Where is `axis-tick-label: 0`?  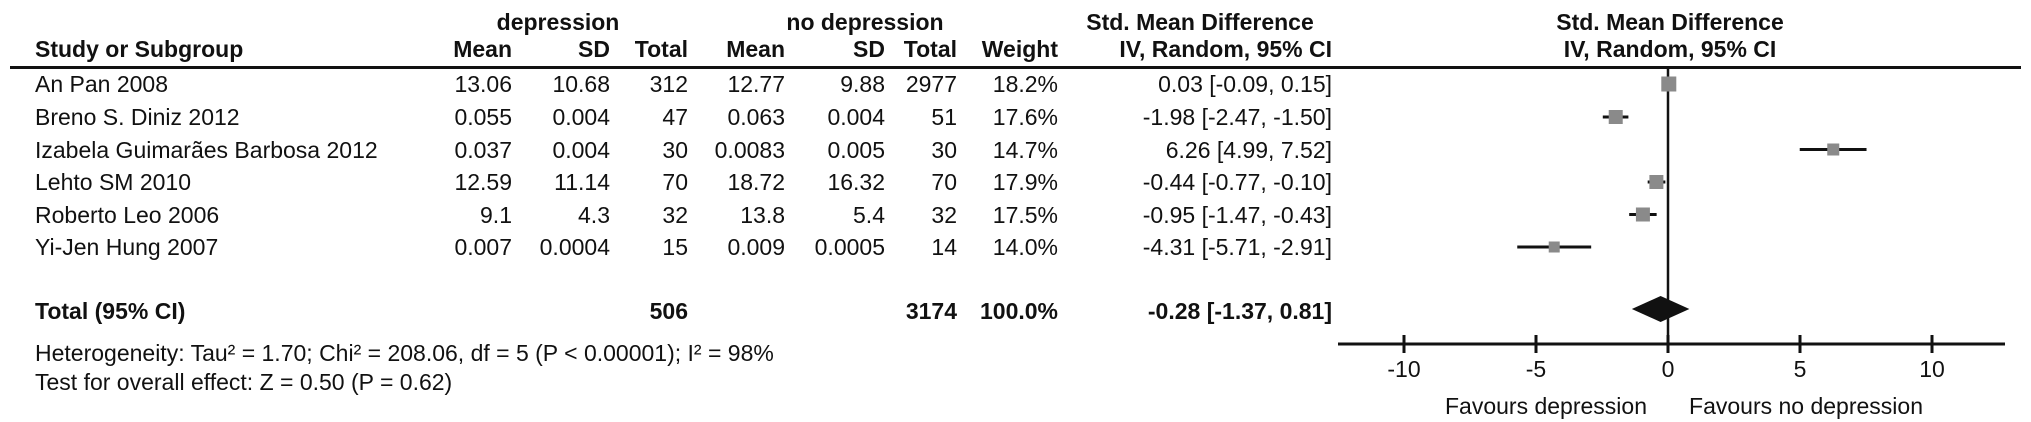
axis-tick-label: 0 is located at coordinates (1668, 369).